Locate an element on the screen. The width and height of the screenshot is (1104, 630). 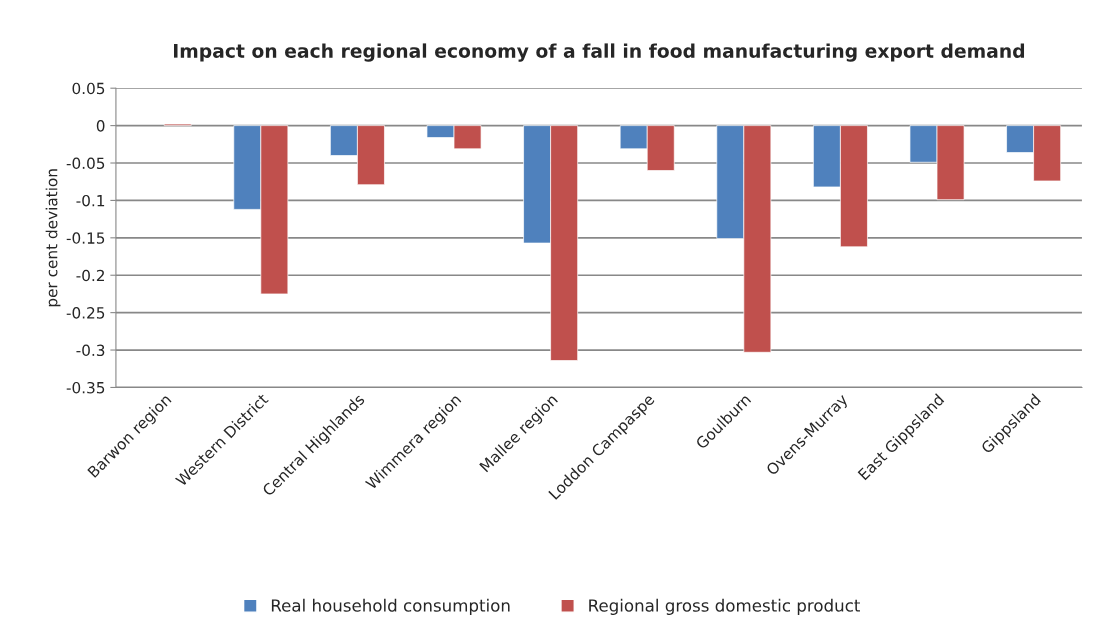
y-tick-label: -0.05 is located at coordinates (85, 163).